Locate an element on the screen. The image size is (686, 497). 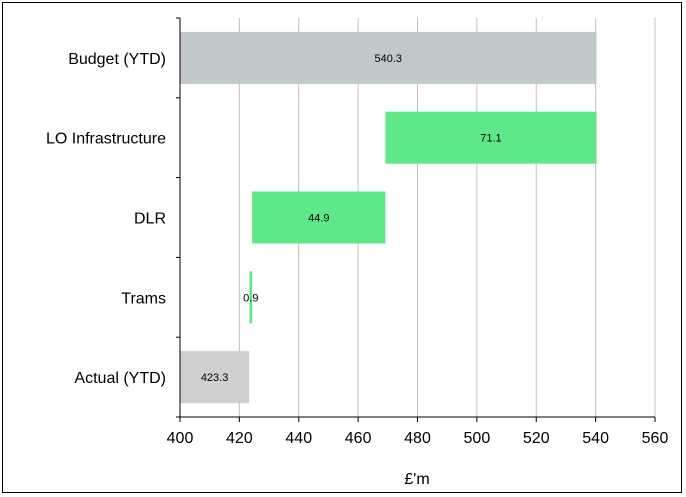
x-tick-label: 540 is located at coordinates (595, 438).